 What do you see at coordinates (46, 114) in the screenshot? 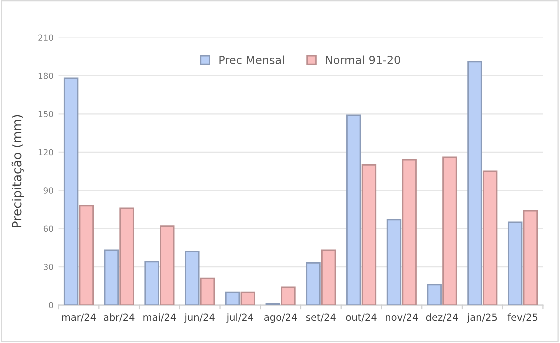
I see `y-tick-label: 150` at bounding box center [46, 114].